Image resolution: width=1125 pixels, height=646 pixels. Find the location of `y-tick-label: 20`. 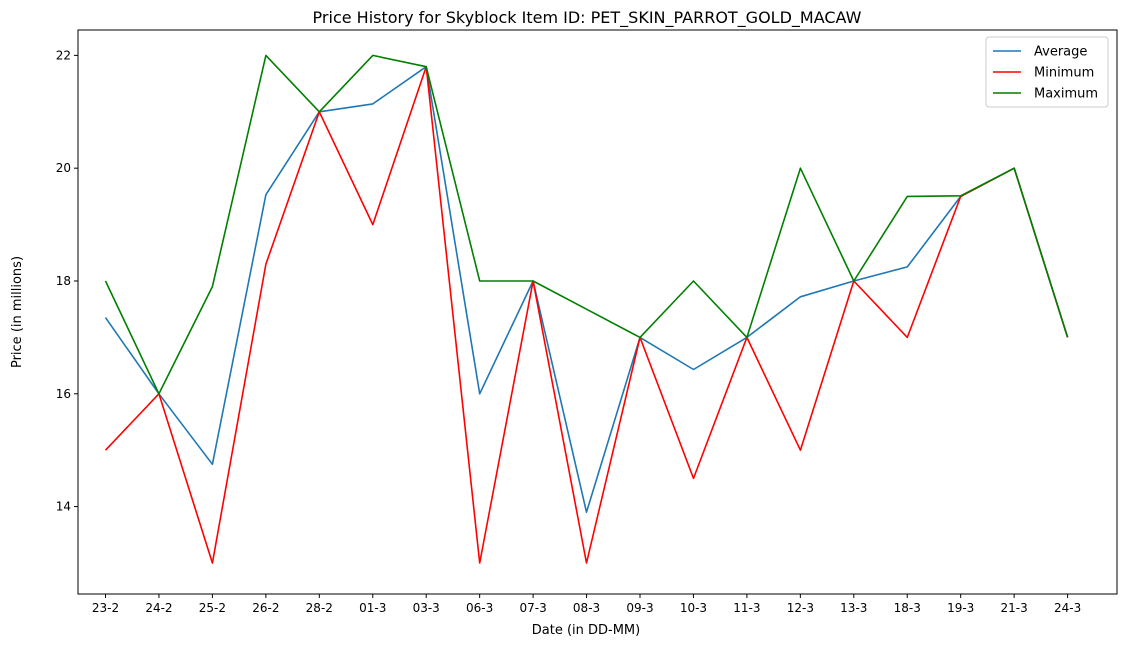

y-tick-label: 20 is located at coordinates (63, 168).